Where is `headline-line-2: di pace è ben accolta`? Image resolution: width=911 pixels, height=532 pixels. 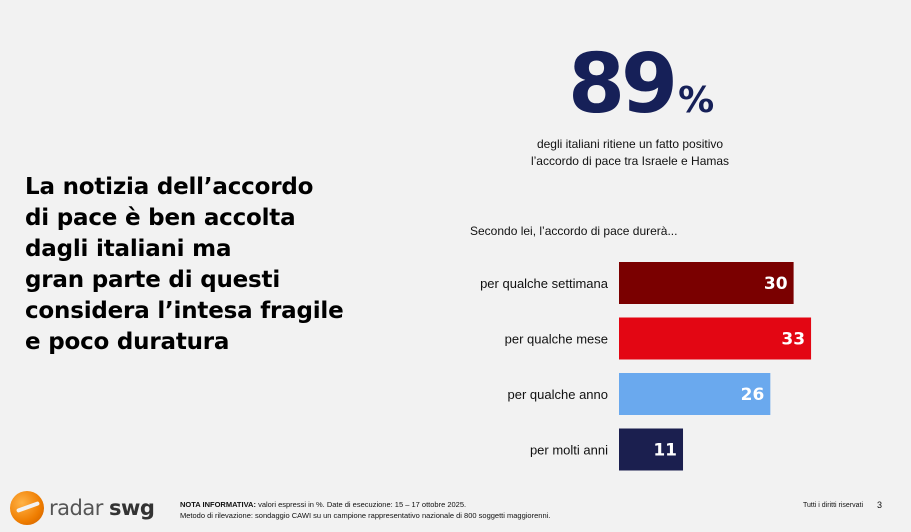 headline-line-2: di pace è ben accolta is located at coordinates (160, 218).